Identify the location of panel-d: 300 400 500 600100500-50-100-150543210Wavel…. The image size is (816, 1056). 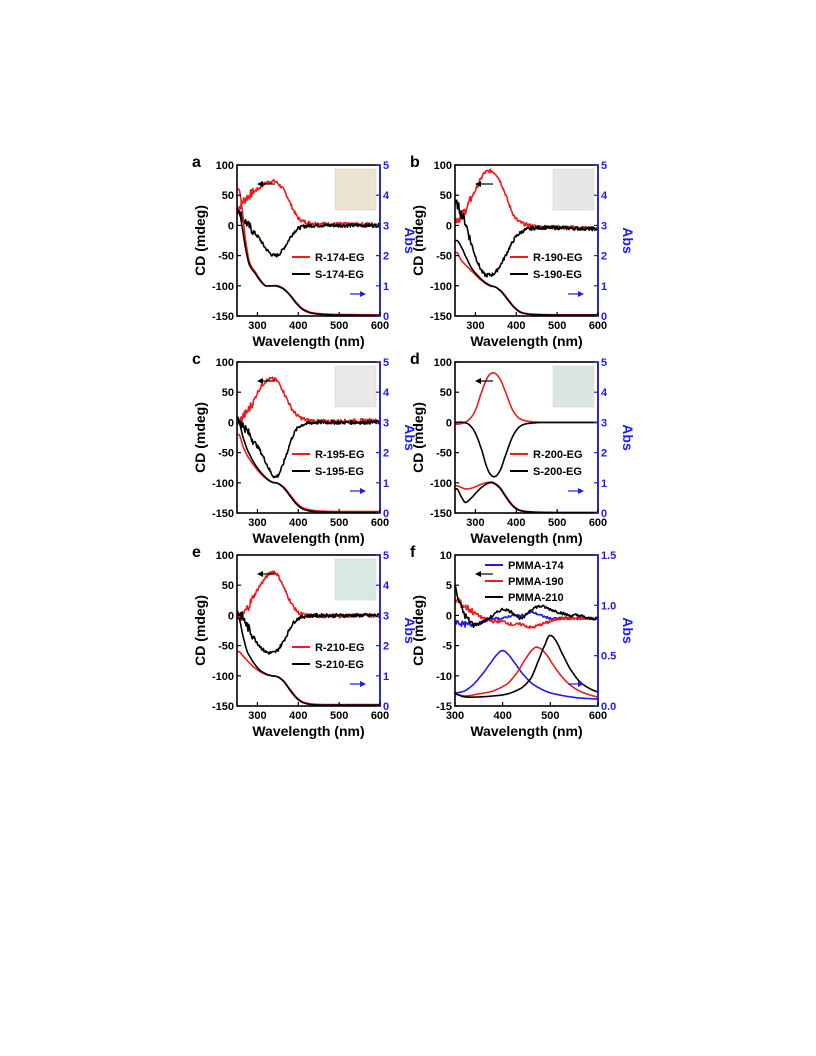
(523, 448).